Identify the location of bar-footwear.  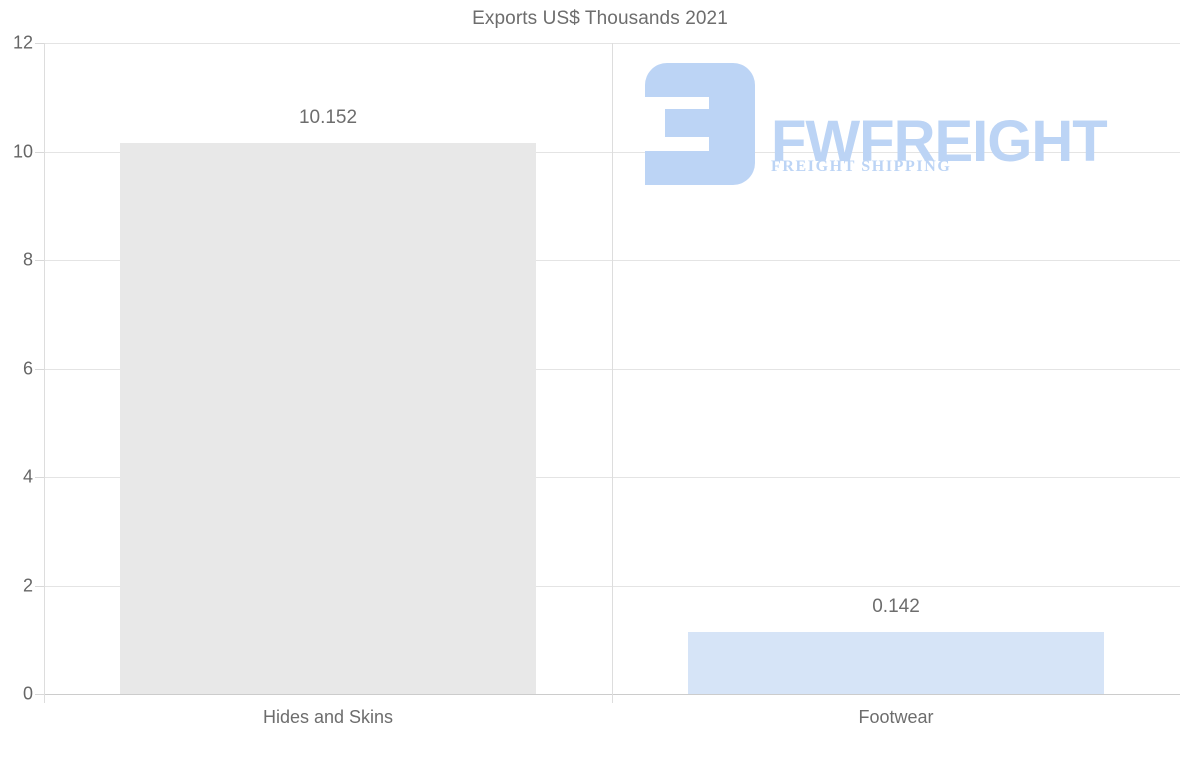
(896, 663).